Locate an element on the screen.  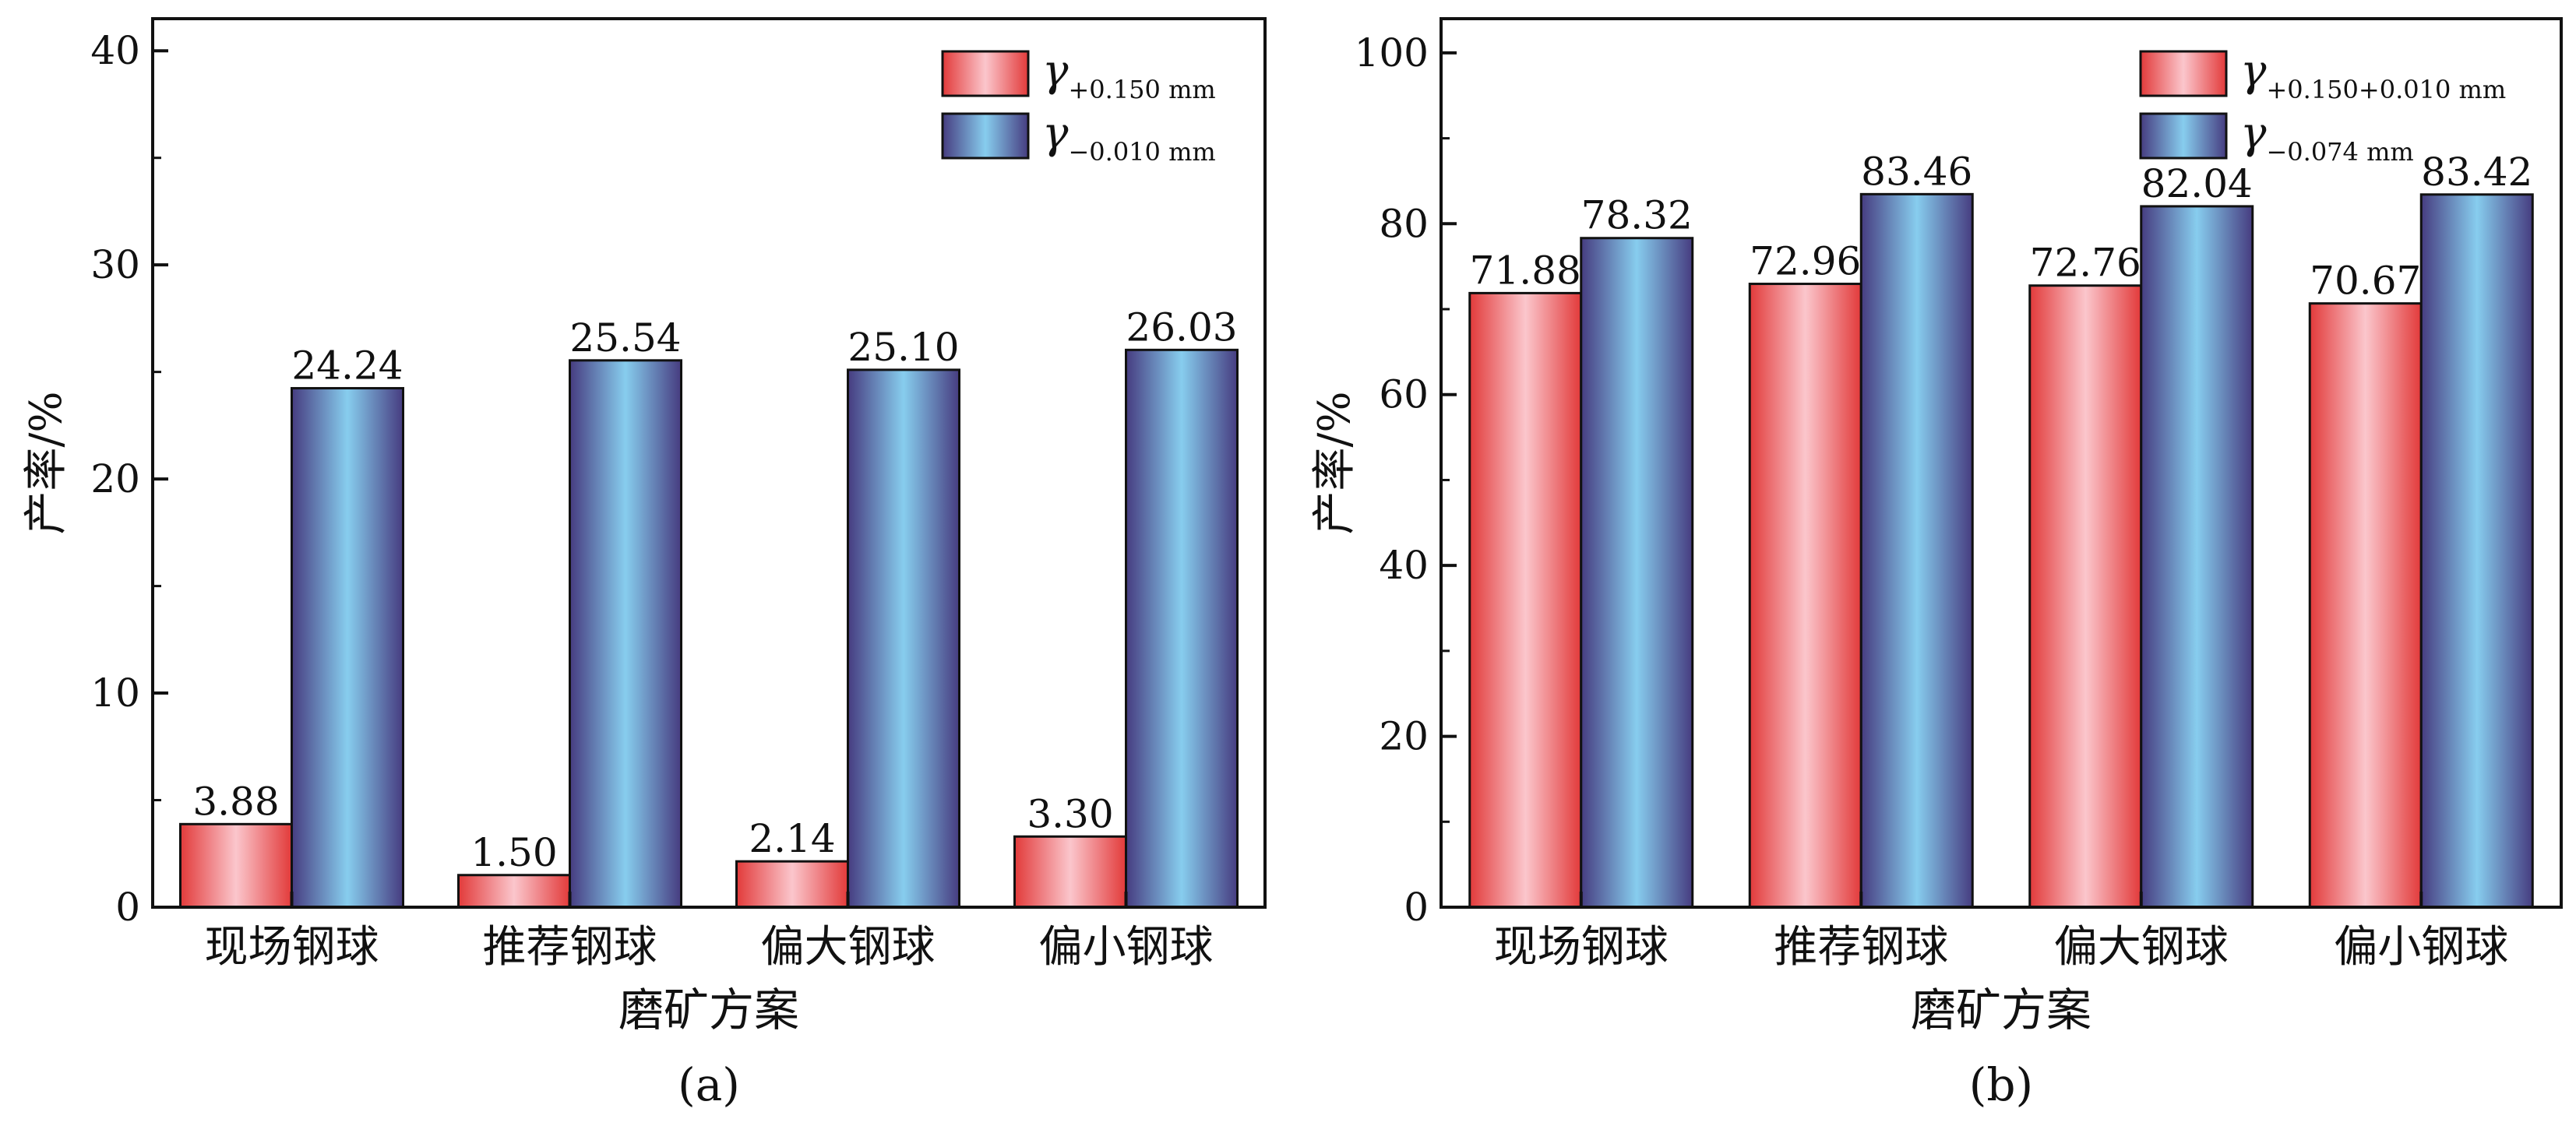
data-label: 26.03 is located at coordinates (1181, 327).